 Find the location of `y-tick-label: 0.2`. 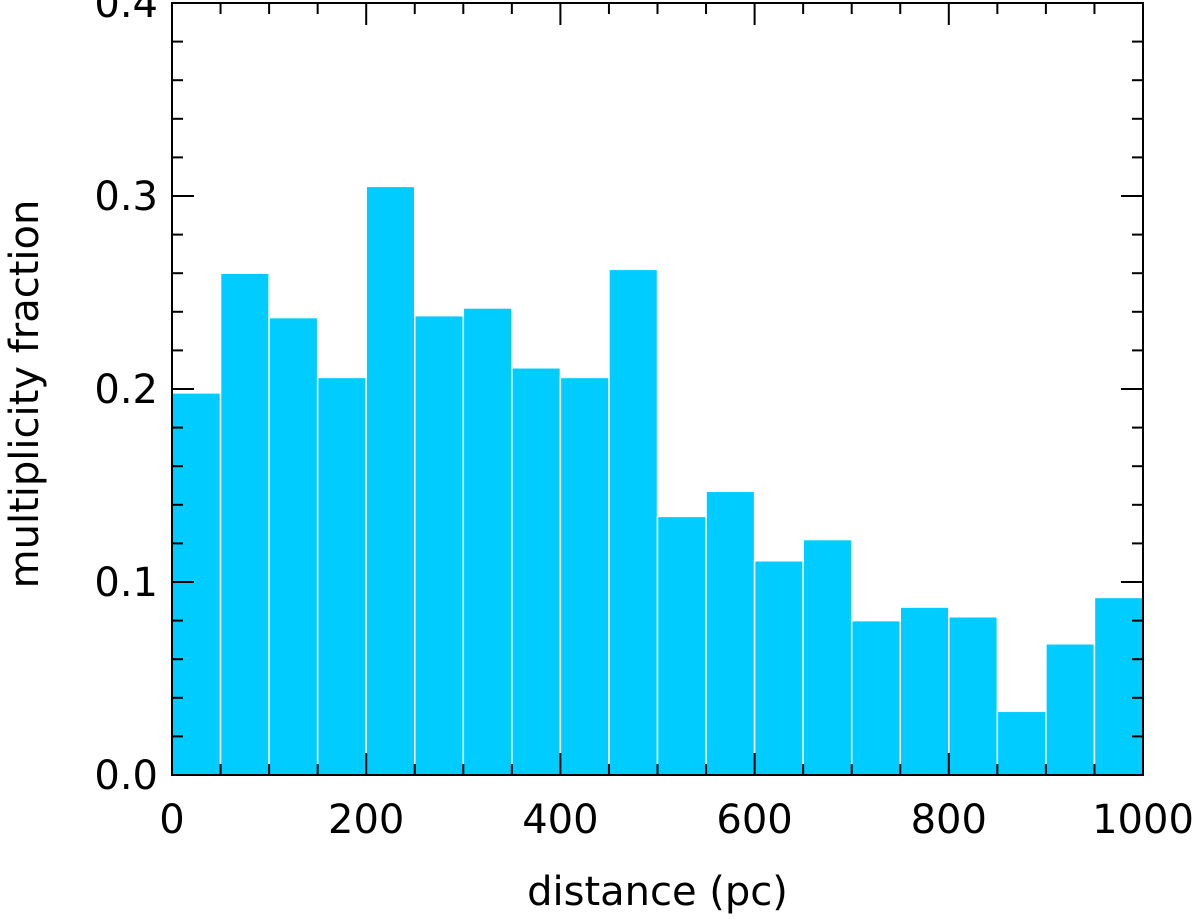

y-tick-label: 0.2 is located at coordinates (126, 390).